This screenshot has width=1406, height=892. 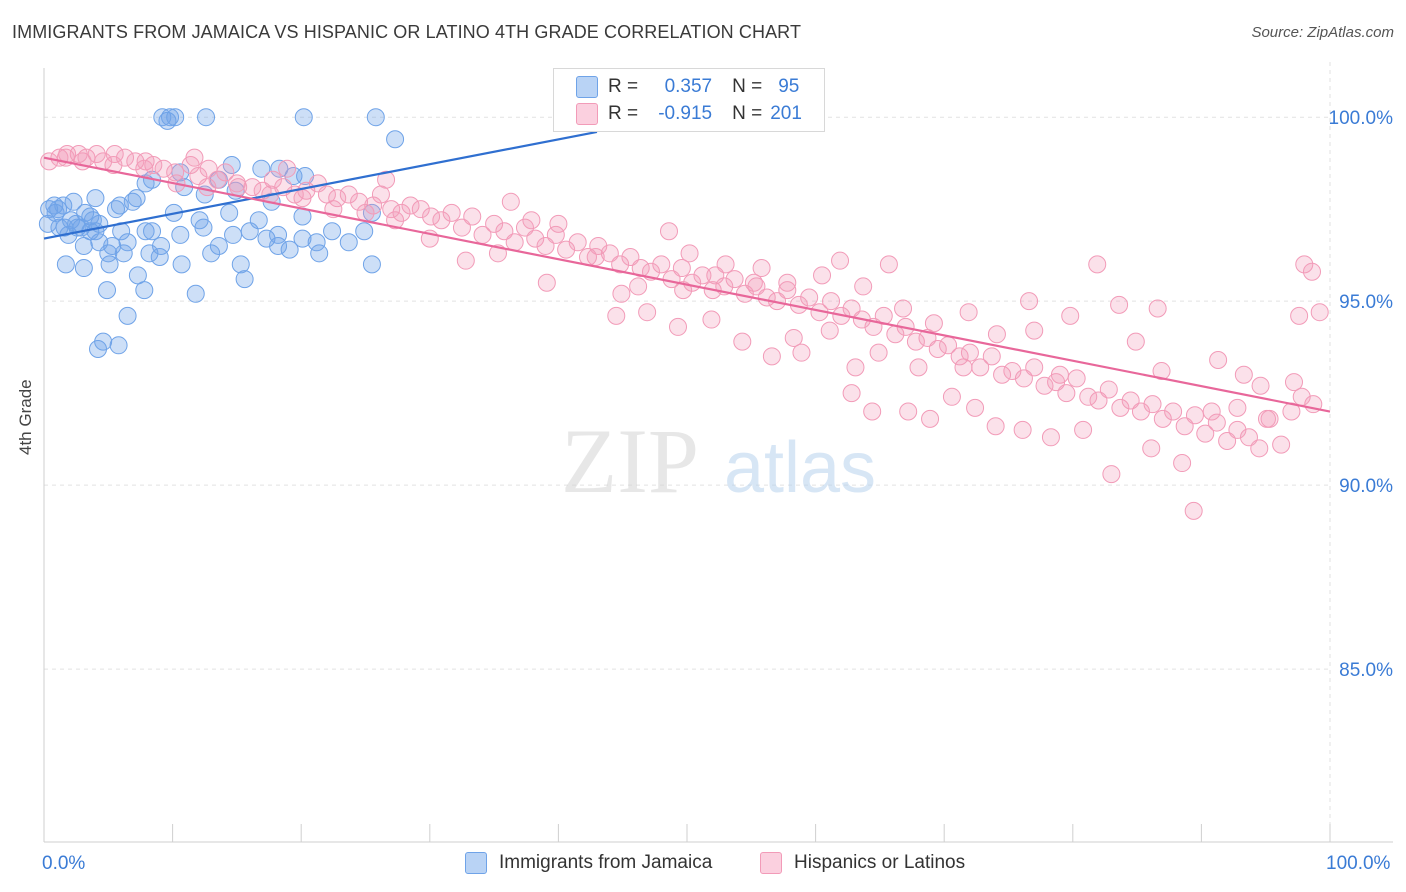 I want to click on legend-r-value: -0.915, so click(x=685, y=113).